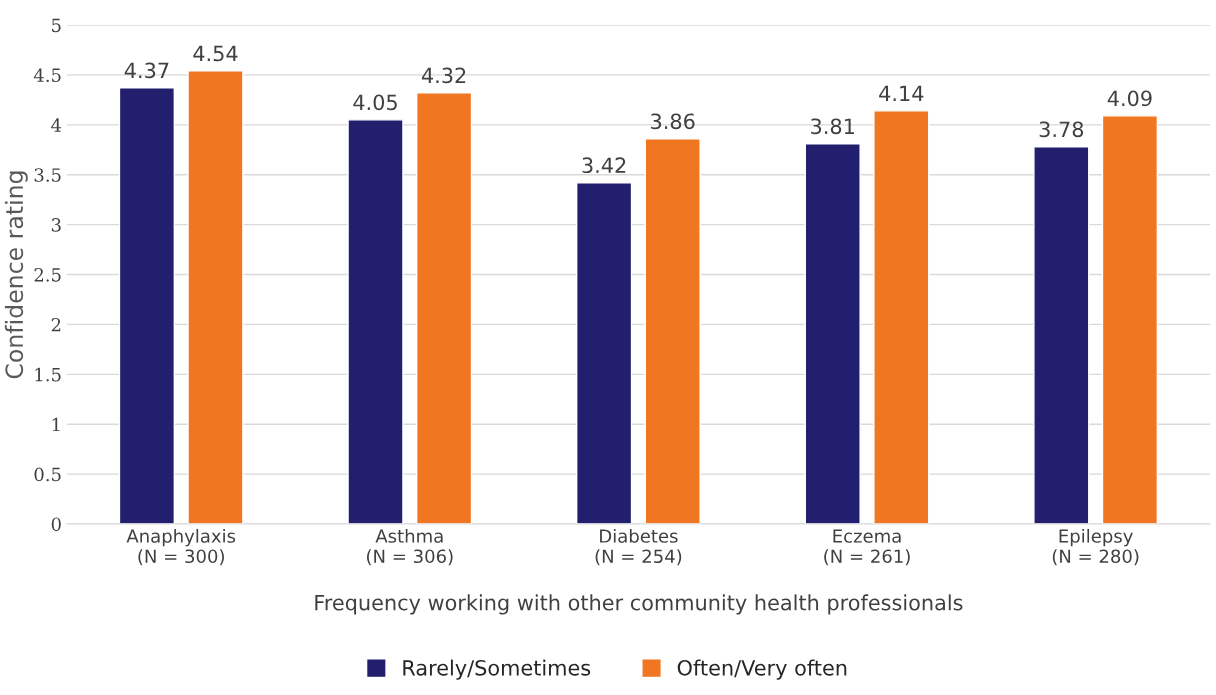  I want to click on x-tick-label: Eczema (N = 261), so click(867, 547).